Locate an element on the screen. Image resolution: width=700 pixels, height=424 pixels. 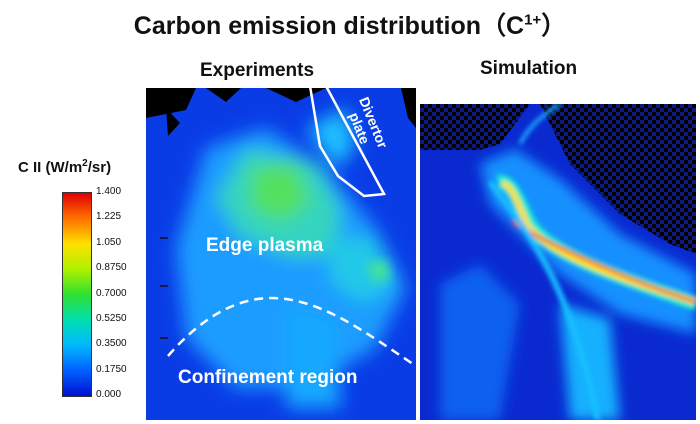
colorbar-tick: 1.400 is located at coordinates (109, 191).